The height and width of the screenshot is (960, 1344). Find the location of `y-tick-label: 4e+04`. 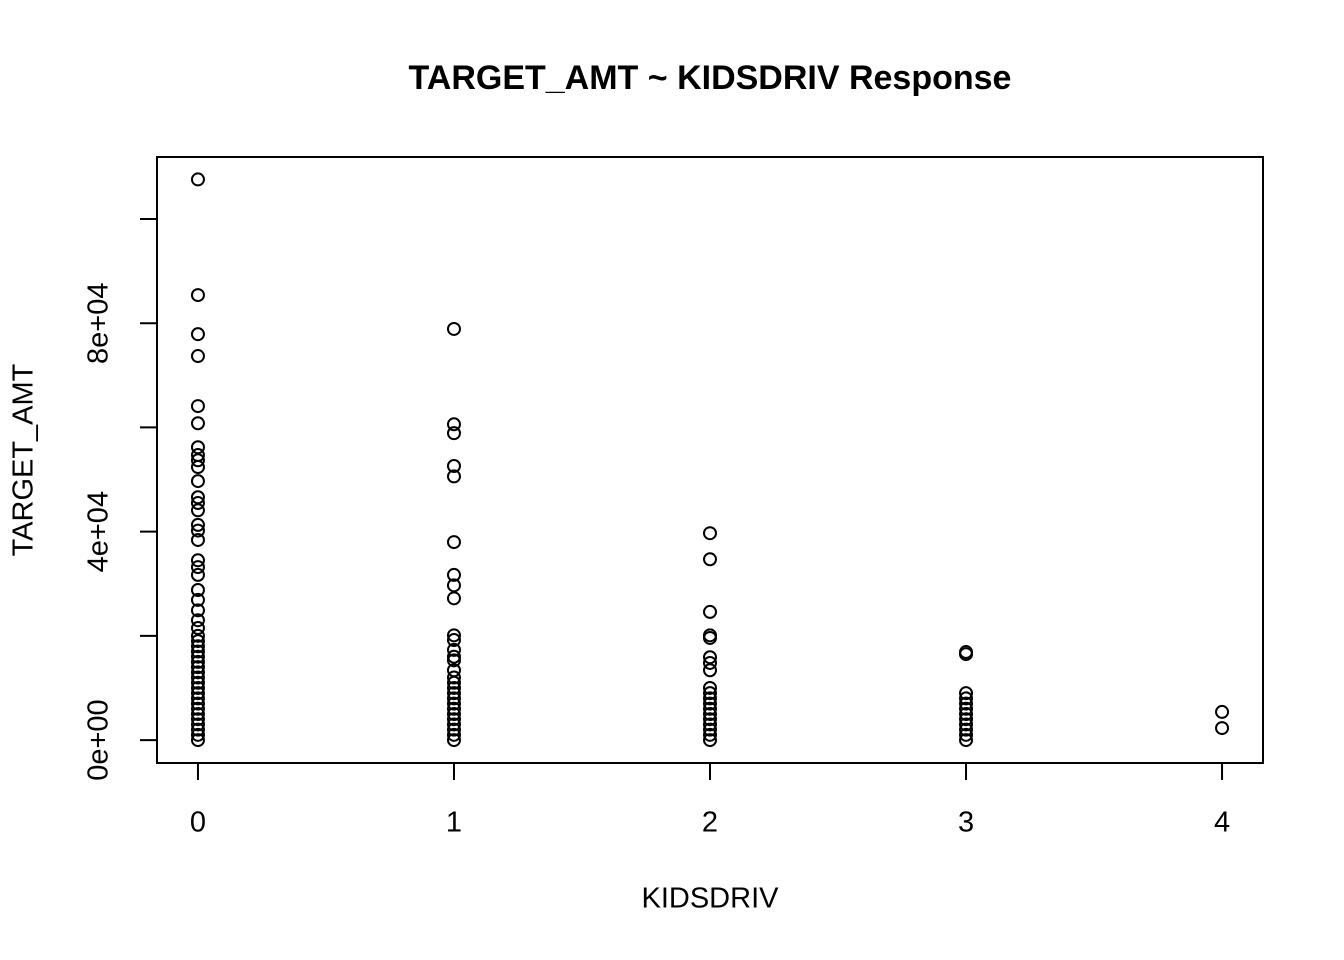

y-tick-label: 4e+04 is located at coordinates (99, 531).